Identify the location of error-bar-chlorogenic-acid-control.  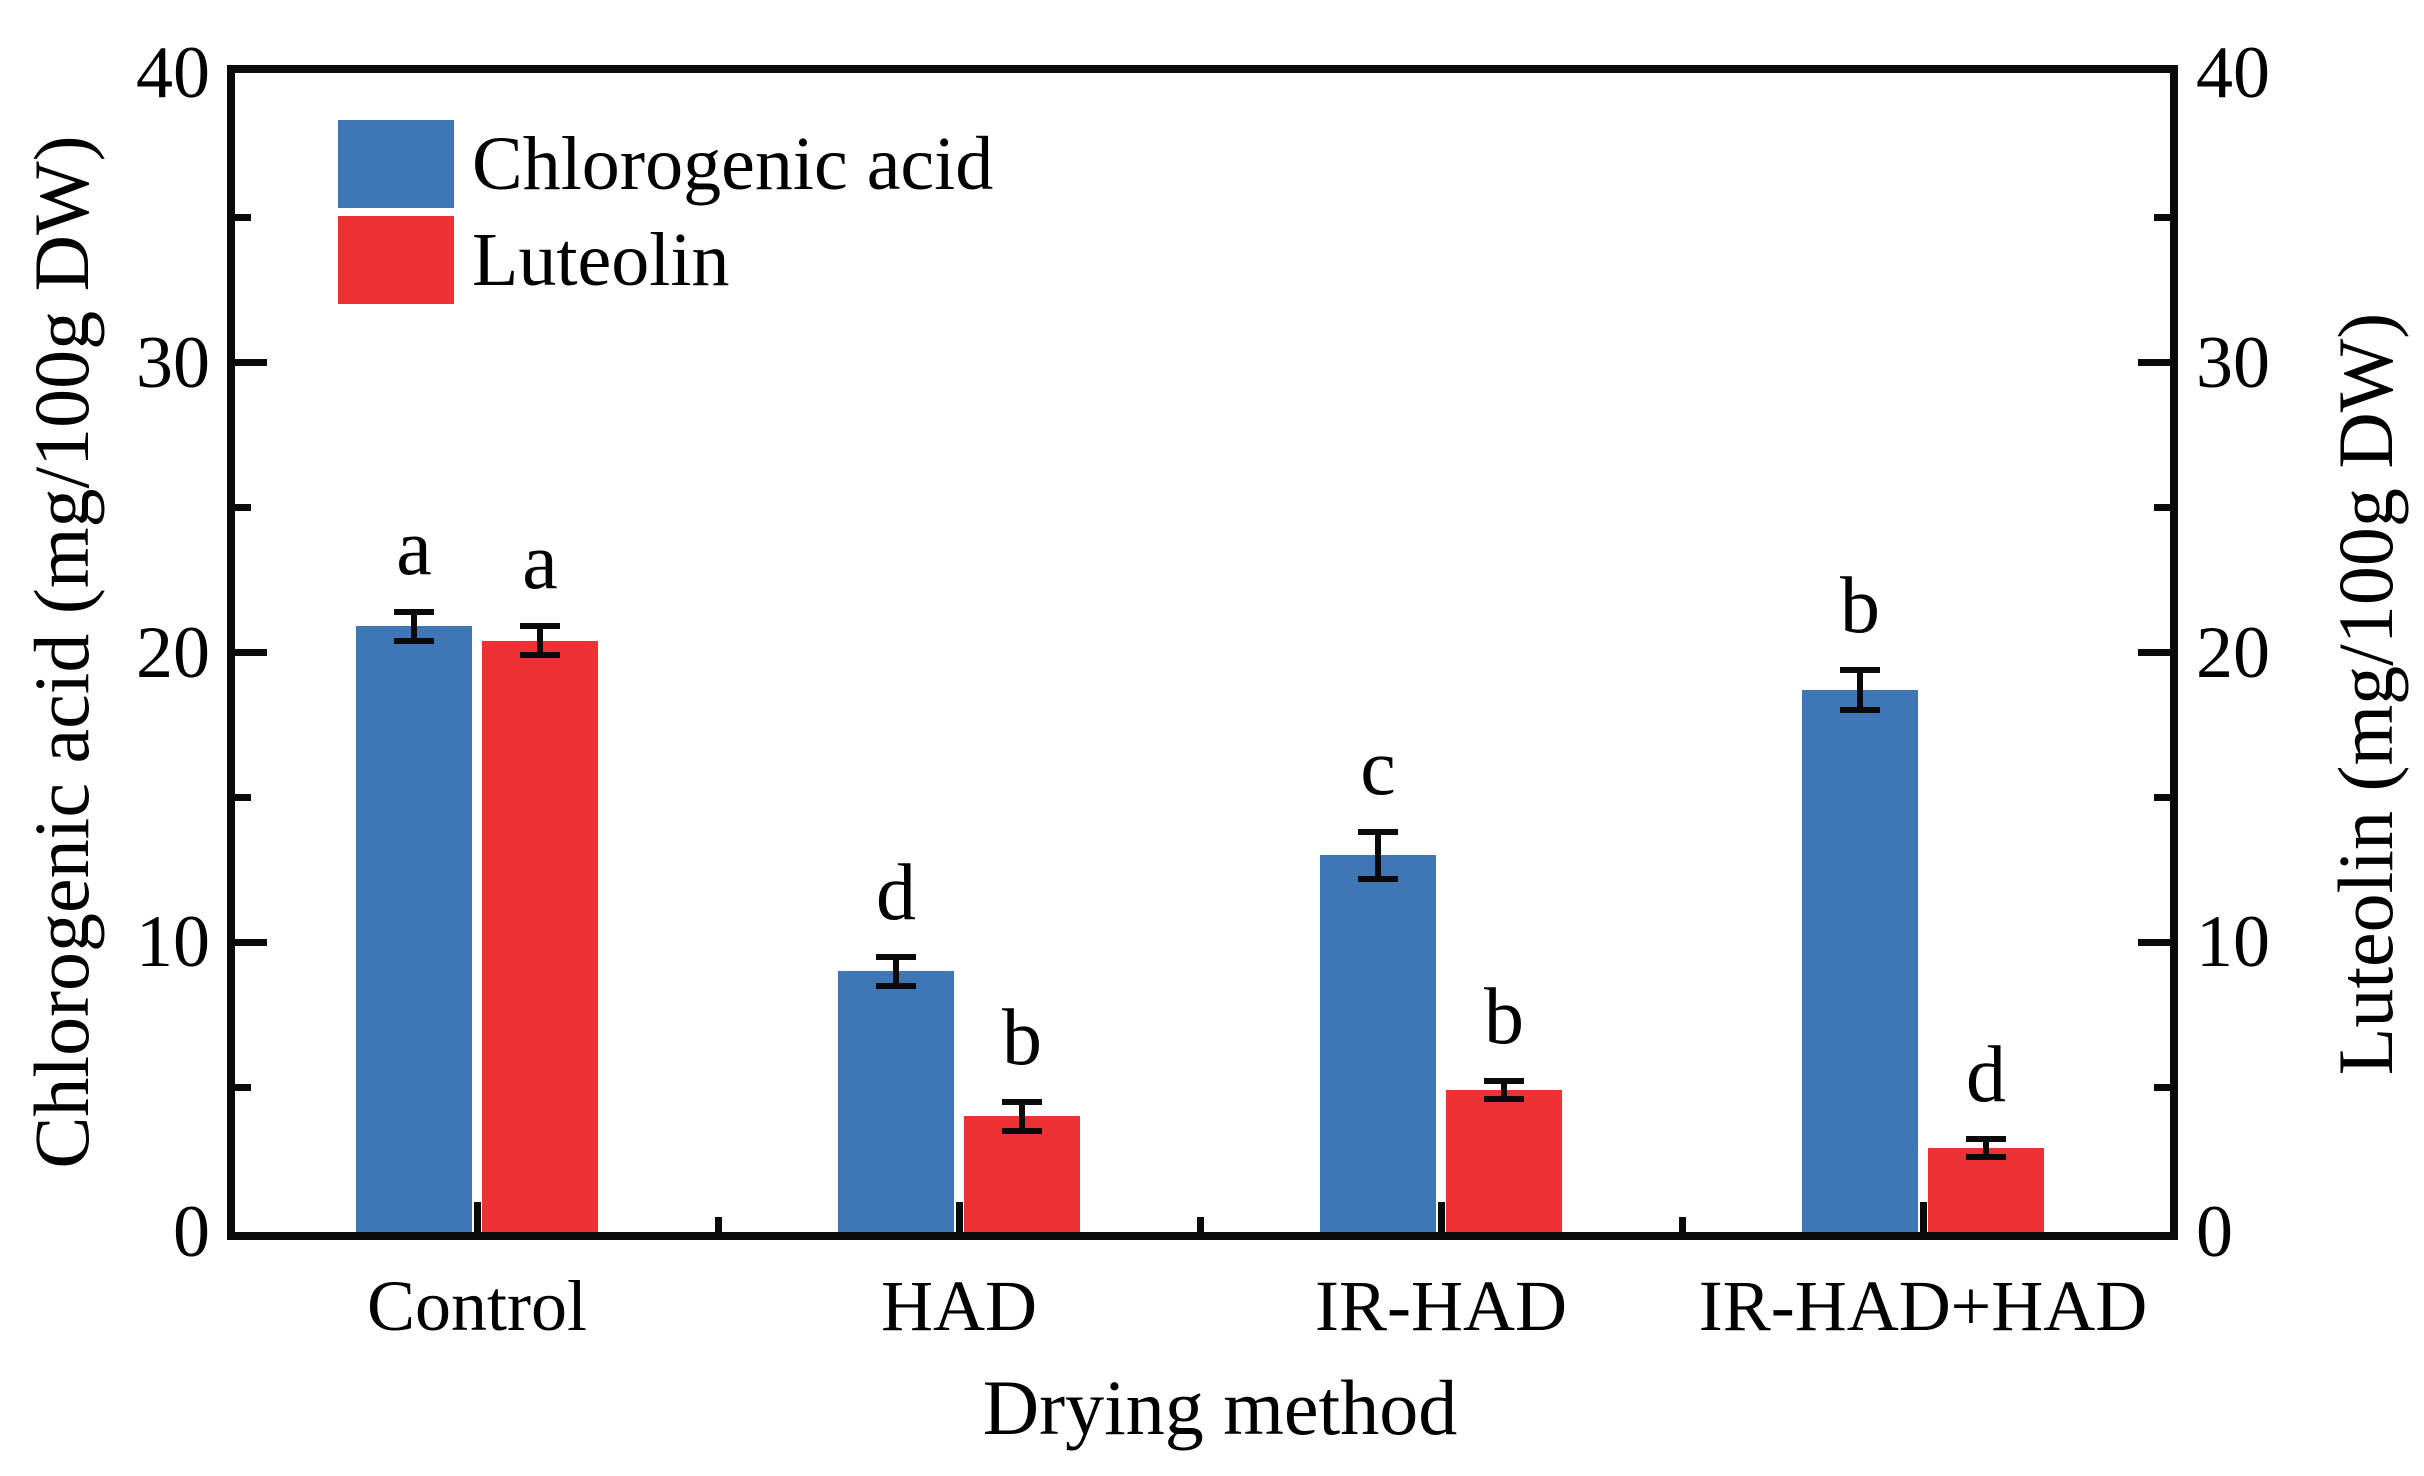
(414, 626).